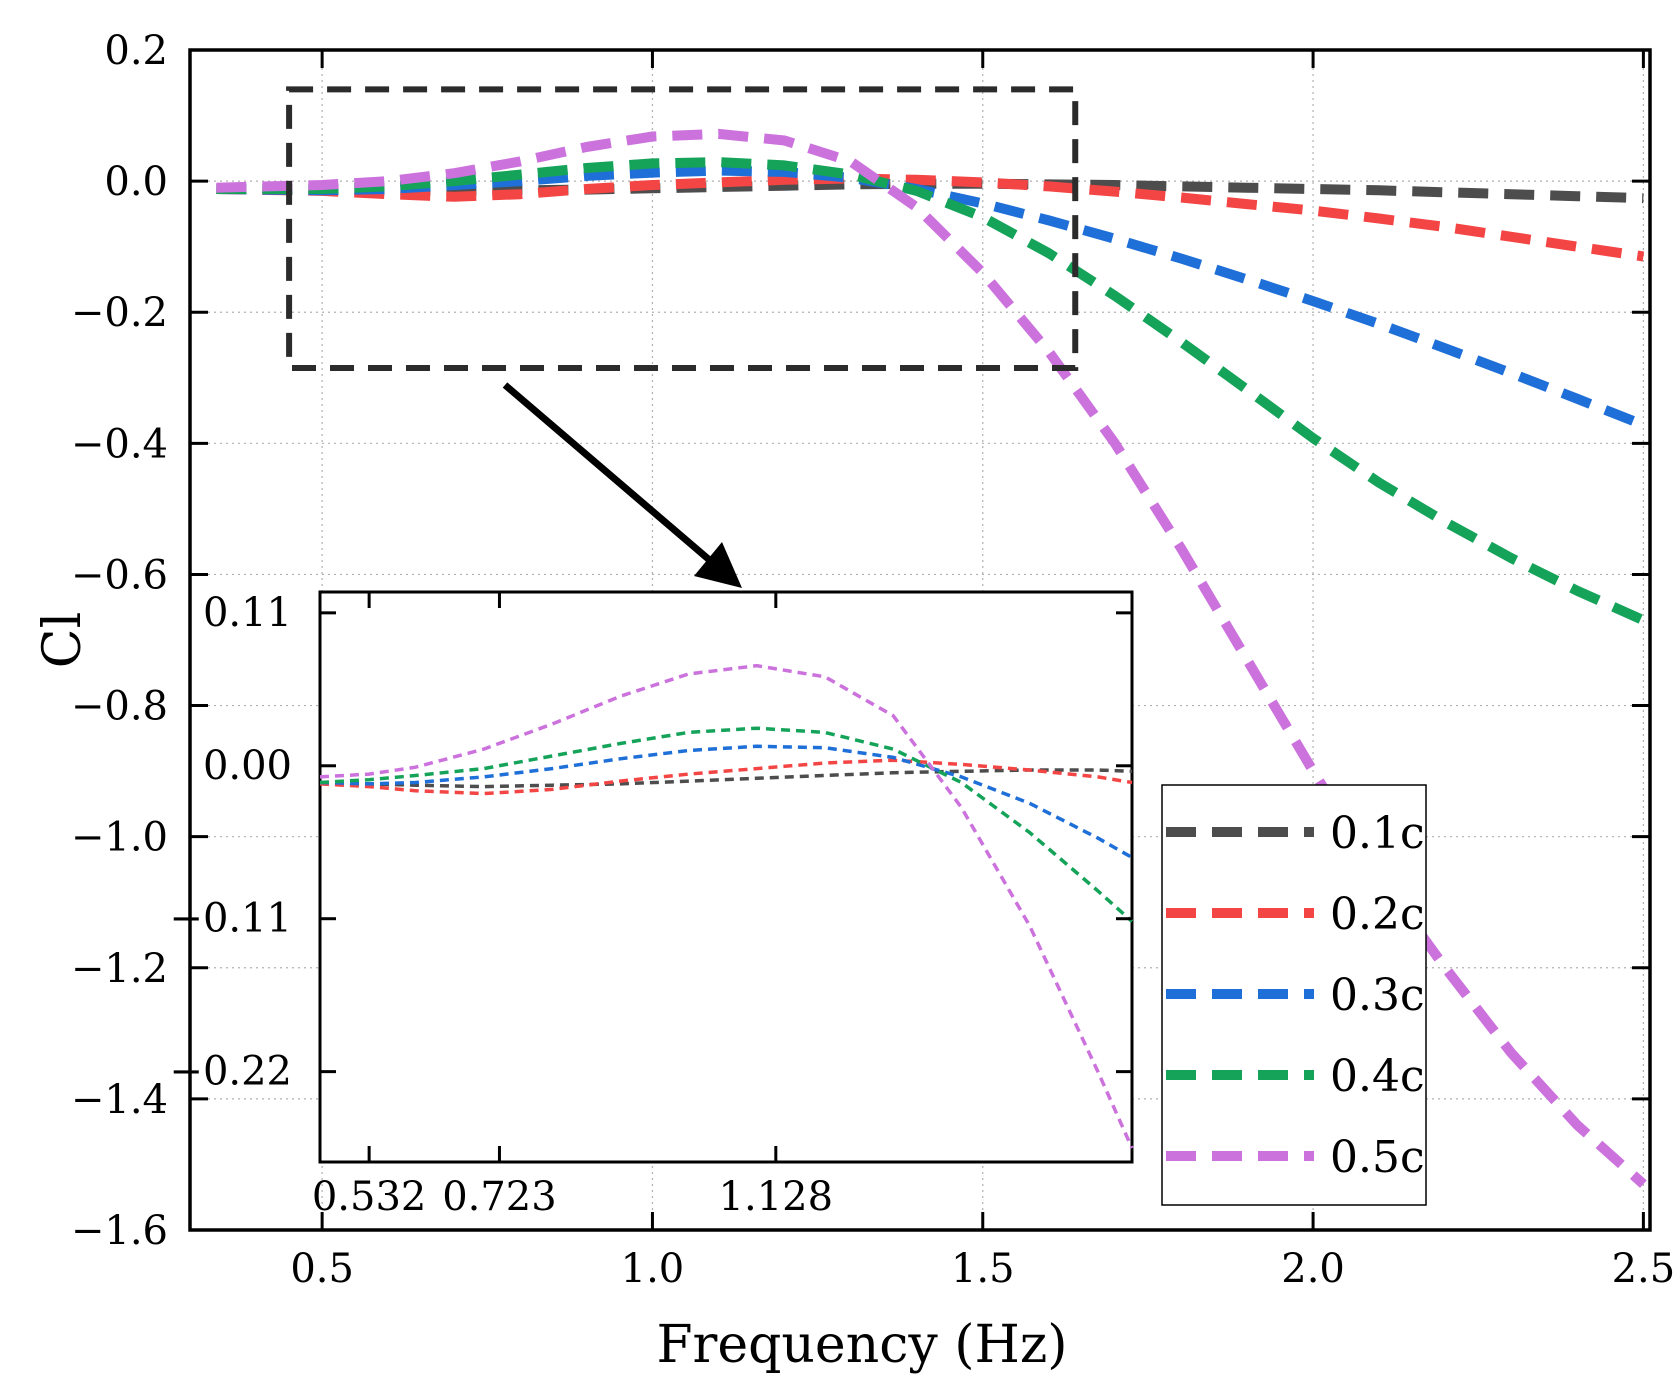 This screenshot has height=1380, width=1680. What do you see at coordinates (718, 565) in the screenshot?
I see `zoom-arrow-head` at bounding box center [718, 565].